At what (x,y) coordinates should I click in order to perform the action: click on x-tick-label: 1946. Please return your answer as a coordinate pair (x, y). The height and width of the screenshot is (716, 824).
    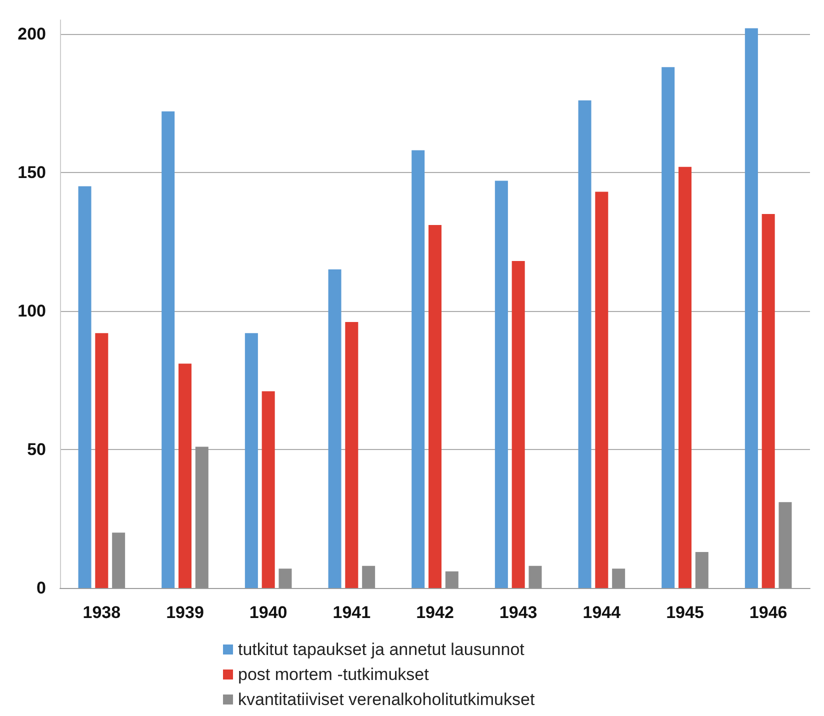
    Looking at the image, I should click on (768, 612).